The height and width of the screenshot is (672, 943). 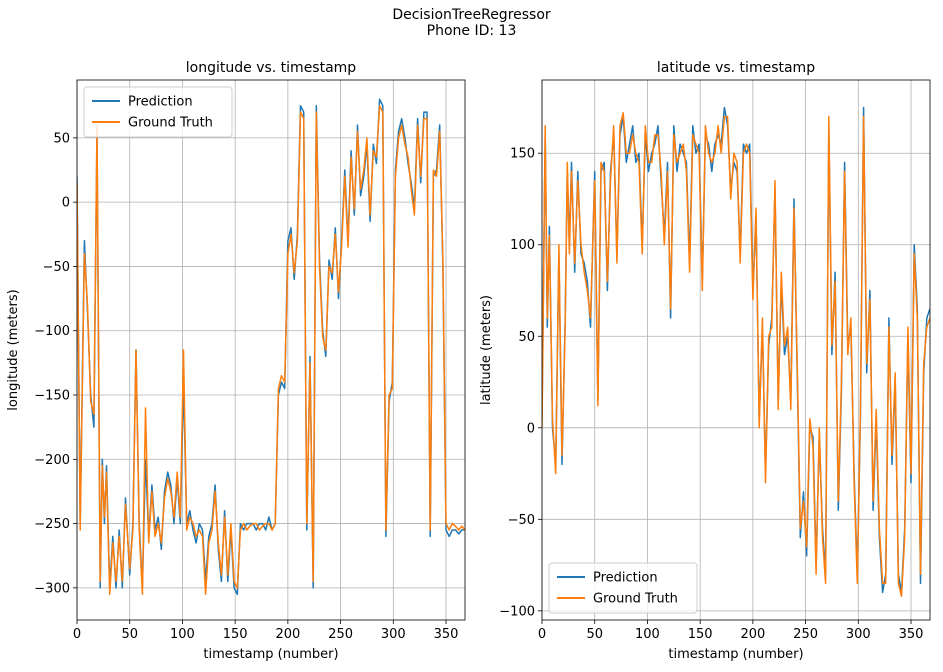 What do you see at coordinates (52, 460) in the screenshot?
I see `y-tick-label: −200` at bounding box center [52, 460].